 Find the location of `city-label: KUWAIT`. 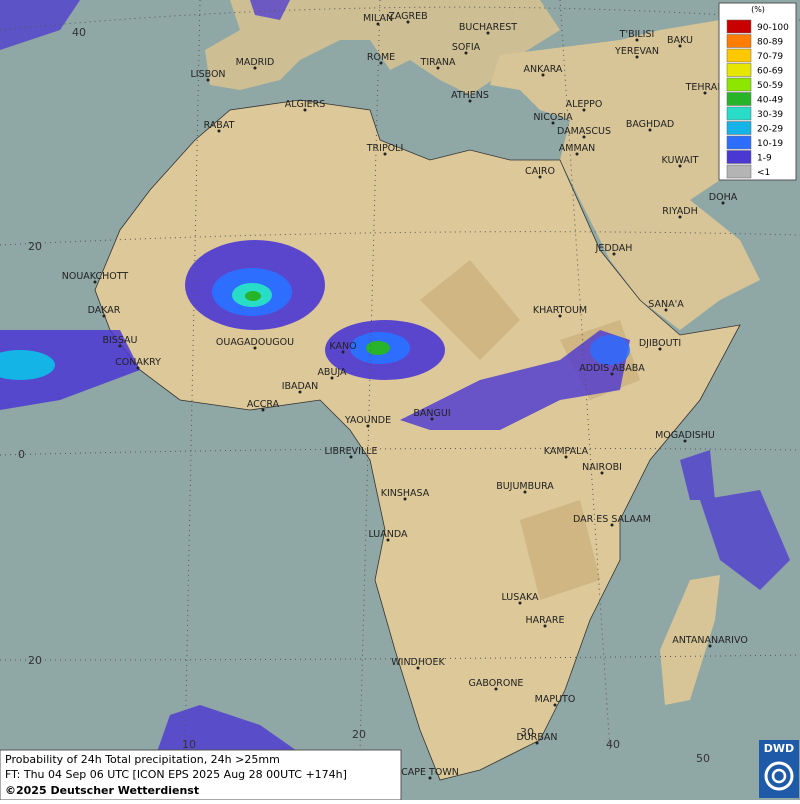

city-label: KUWAIT is located at coordinates (680, 160).